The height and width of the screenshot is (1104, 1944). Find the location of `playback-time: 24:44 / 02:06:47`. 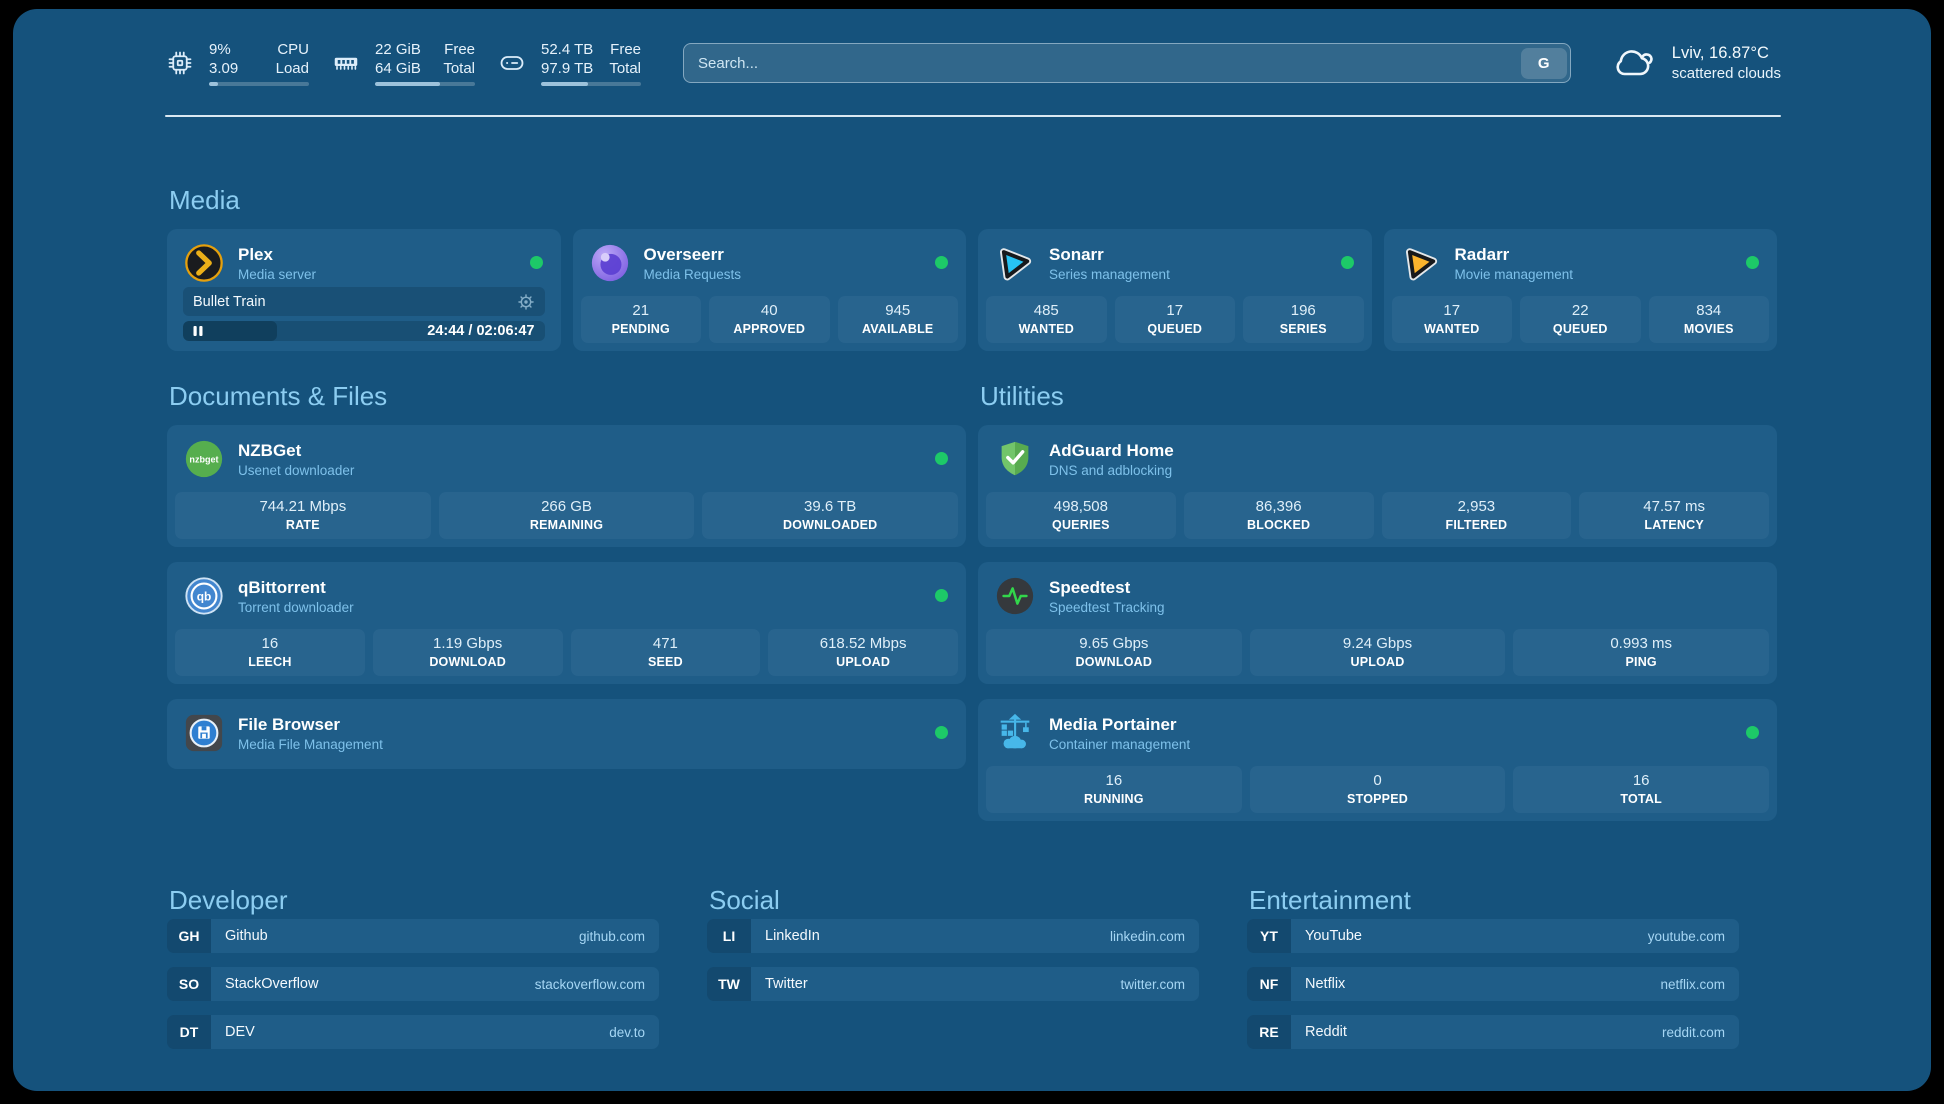

playback-time: 24:44 / 02:06:47 is located at coordinates (481, 331).